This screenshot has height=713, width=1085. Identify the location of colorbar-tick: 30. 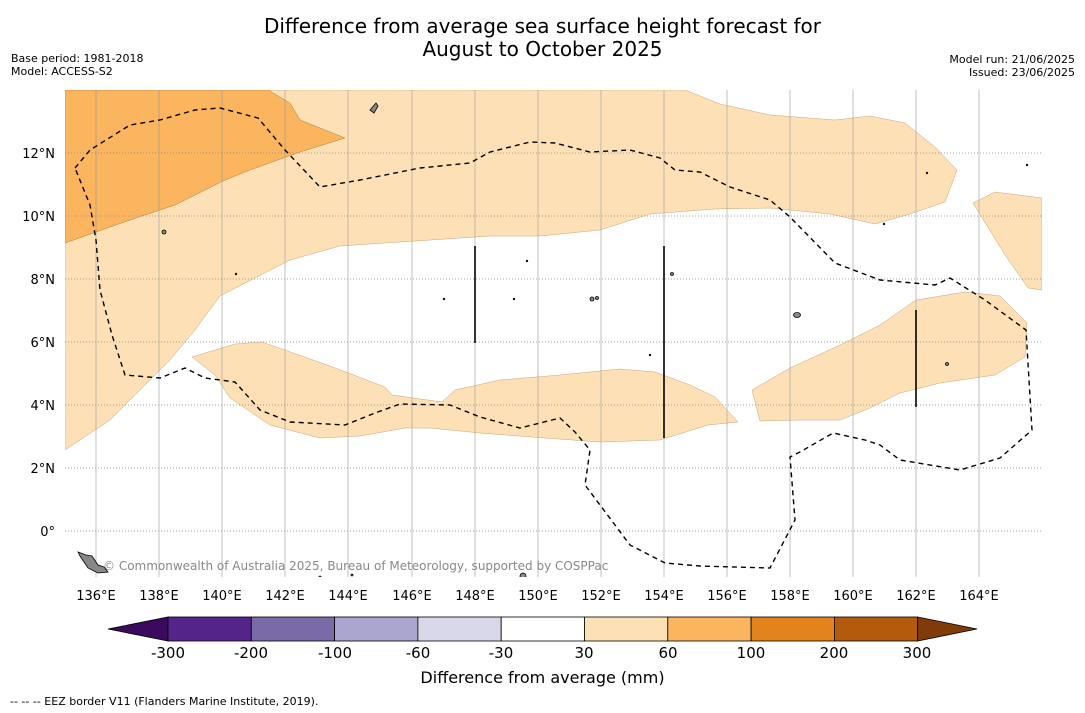
(583, 653).